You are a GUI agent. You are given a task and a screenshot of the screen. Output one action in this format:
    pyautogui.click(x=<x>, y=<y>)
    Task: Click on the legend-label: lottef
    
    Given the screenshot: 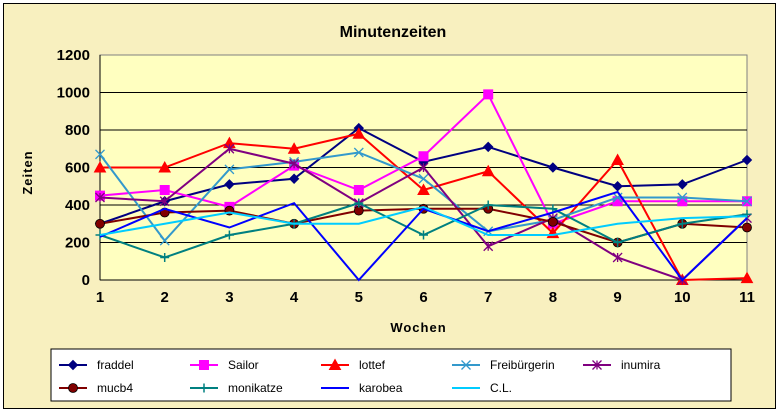 What is the action you would take?
    pyautogui.click(x=372, y=365)
    